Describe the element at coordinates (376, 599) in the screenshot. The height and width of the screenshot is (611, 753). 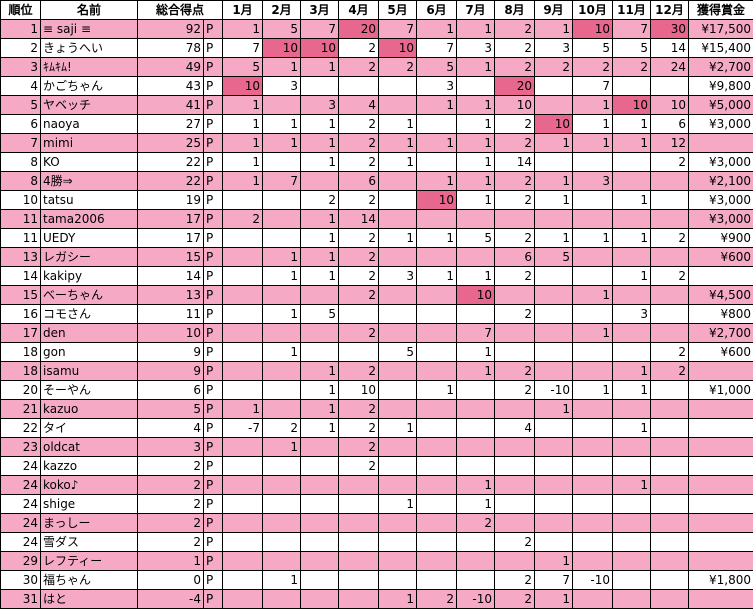
I see `table-row: 31 はと -4 P 1 2 -10 2 1` at that location.